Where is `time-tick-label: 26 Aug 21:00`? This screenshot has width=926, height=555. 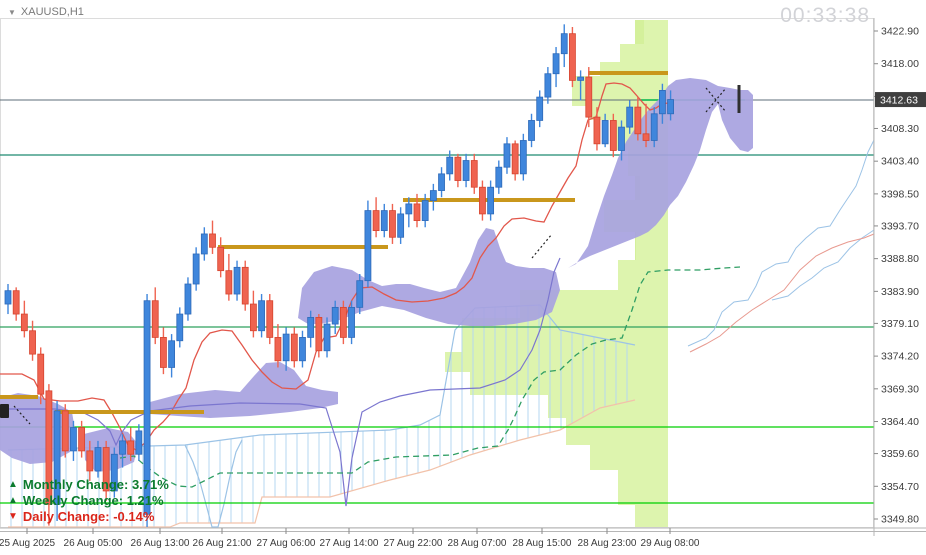 time-tick-label: 26 Aug 21:00 is located at coordinates (222, 543).